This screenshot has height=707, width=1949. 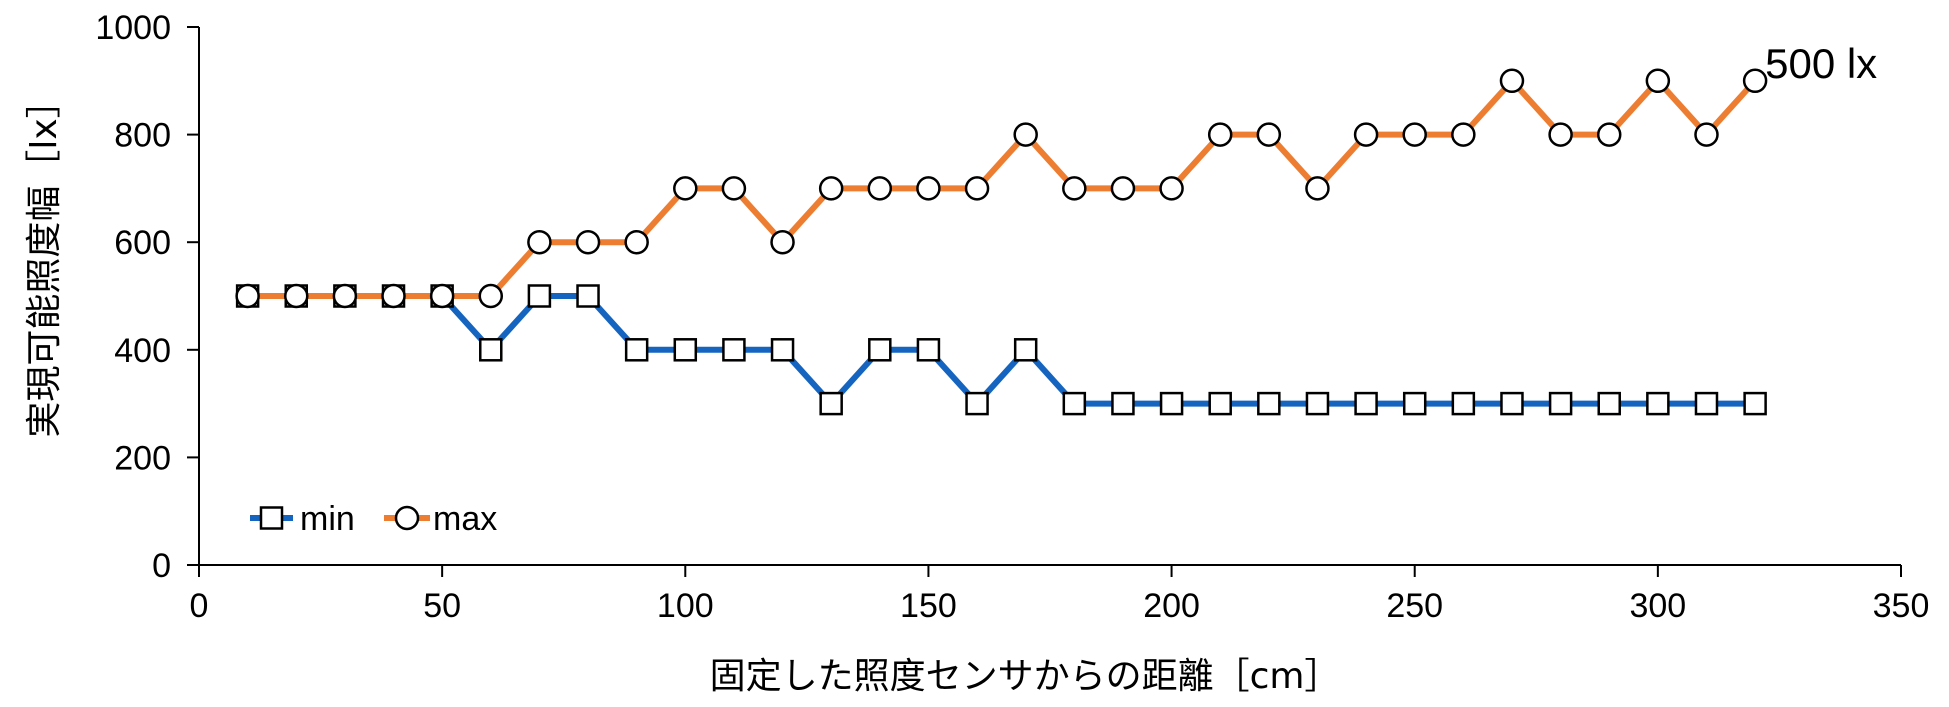 What do you see at coordinates (44, 259) in the screenshot?
I see `y-axis-title: 実現可能照度幅［lx］` at bounding box center [44, 259].